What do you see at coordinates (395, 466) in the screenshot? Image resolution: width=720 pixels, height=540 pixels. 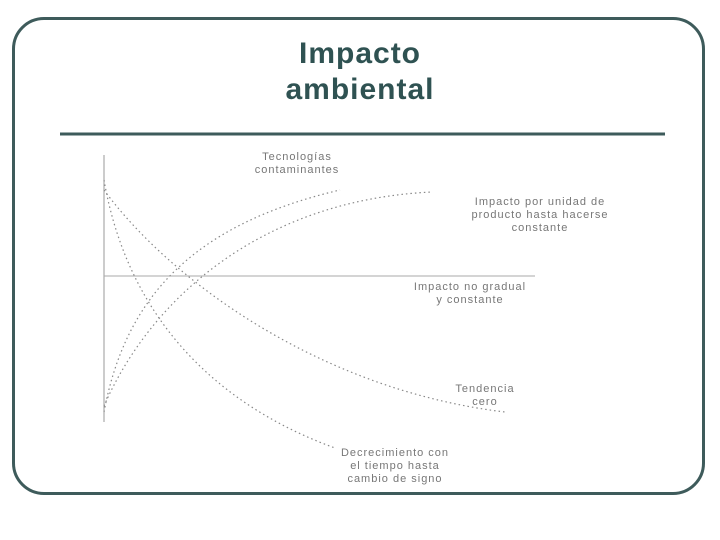 I see `curve-label: el tiempo hasta` at bounding box center [395, 466].